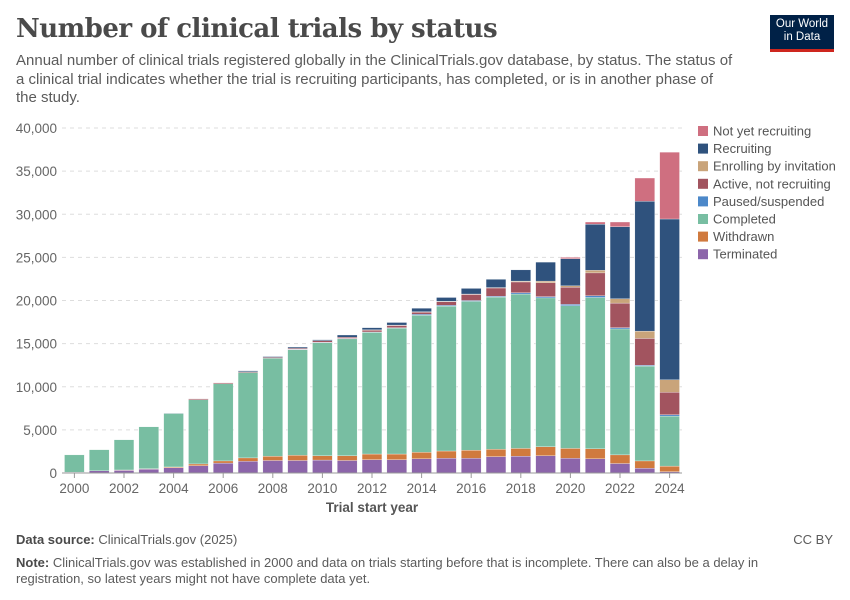 This screenshot has height=600, width=850. What do you see at coordinates (322, 488) in the screenshot?
I see `x-tick-label: 2010` at bounding box center [322, 488].